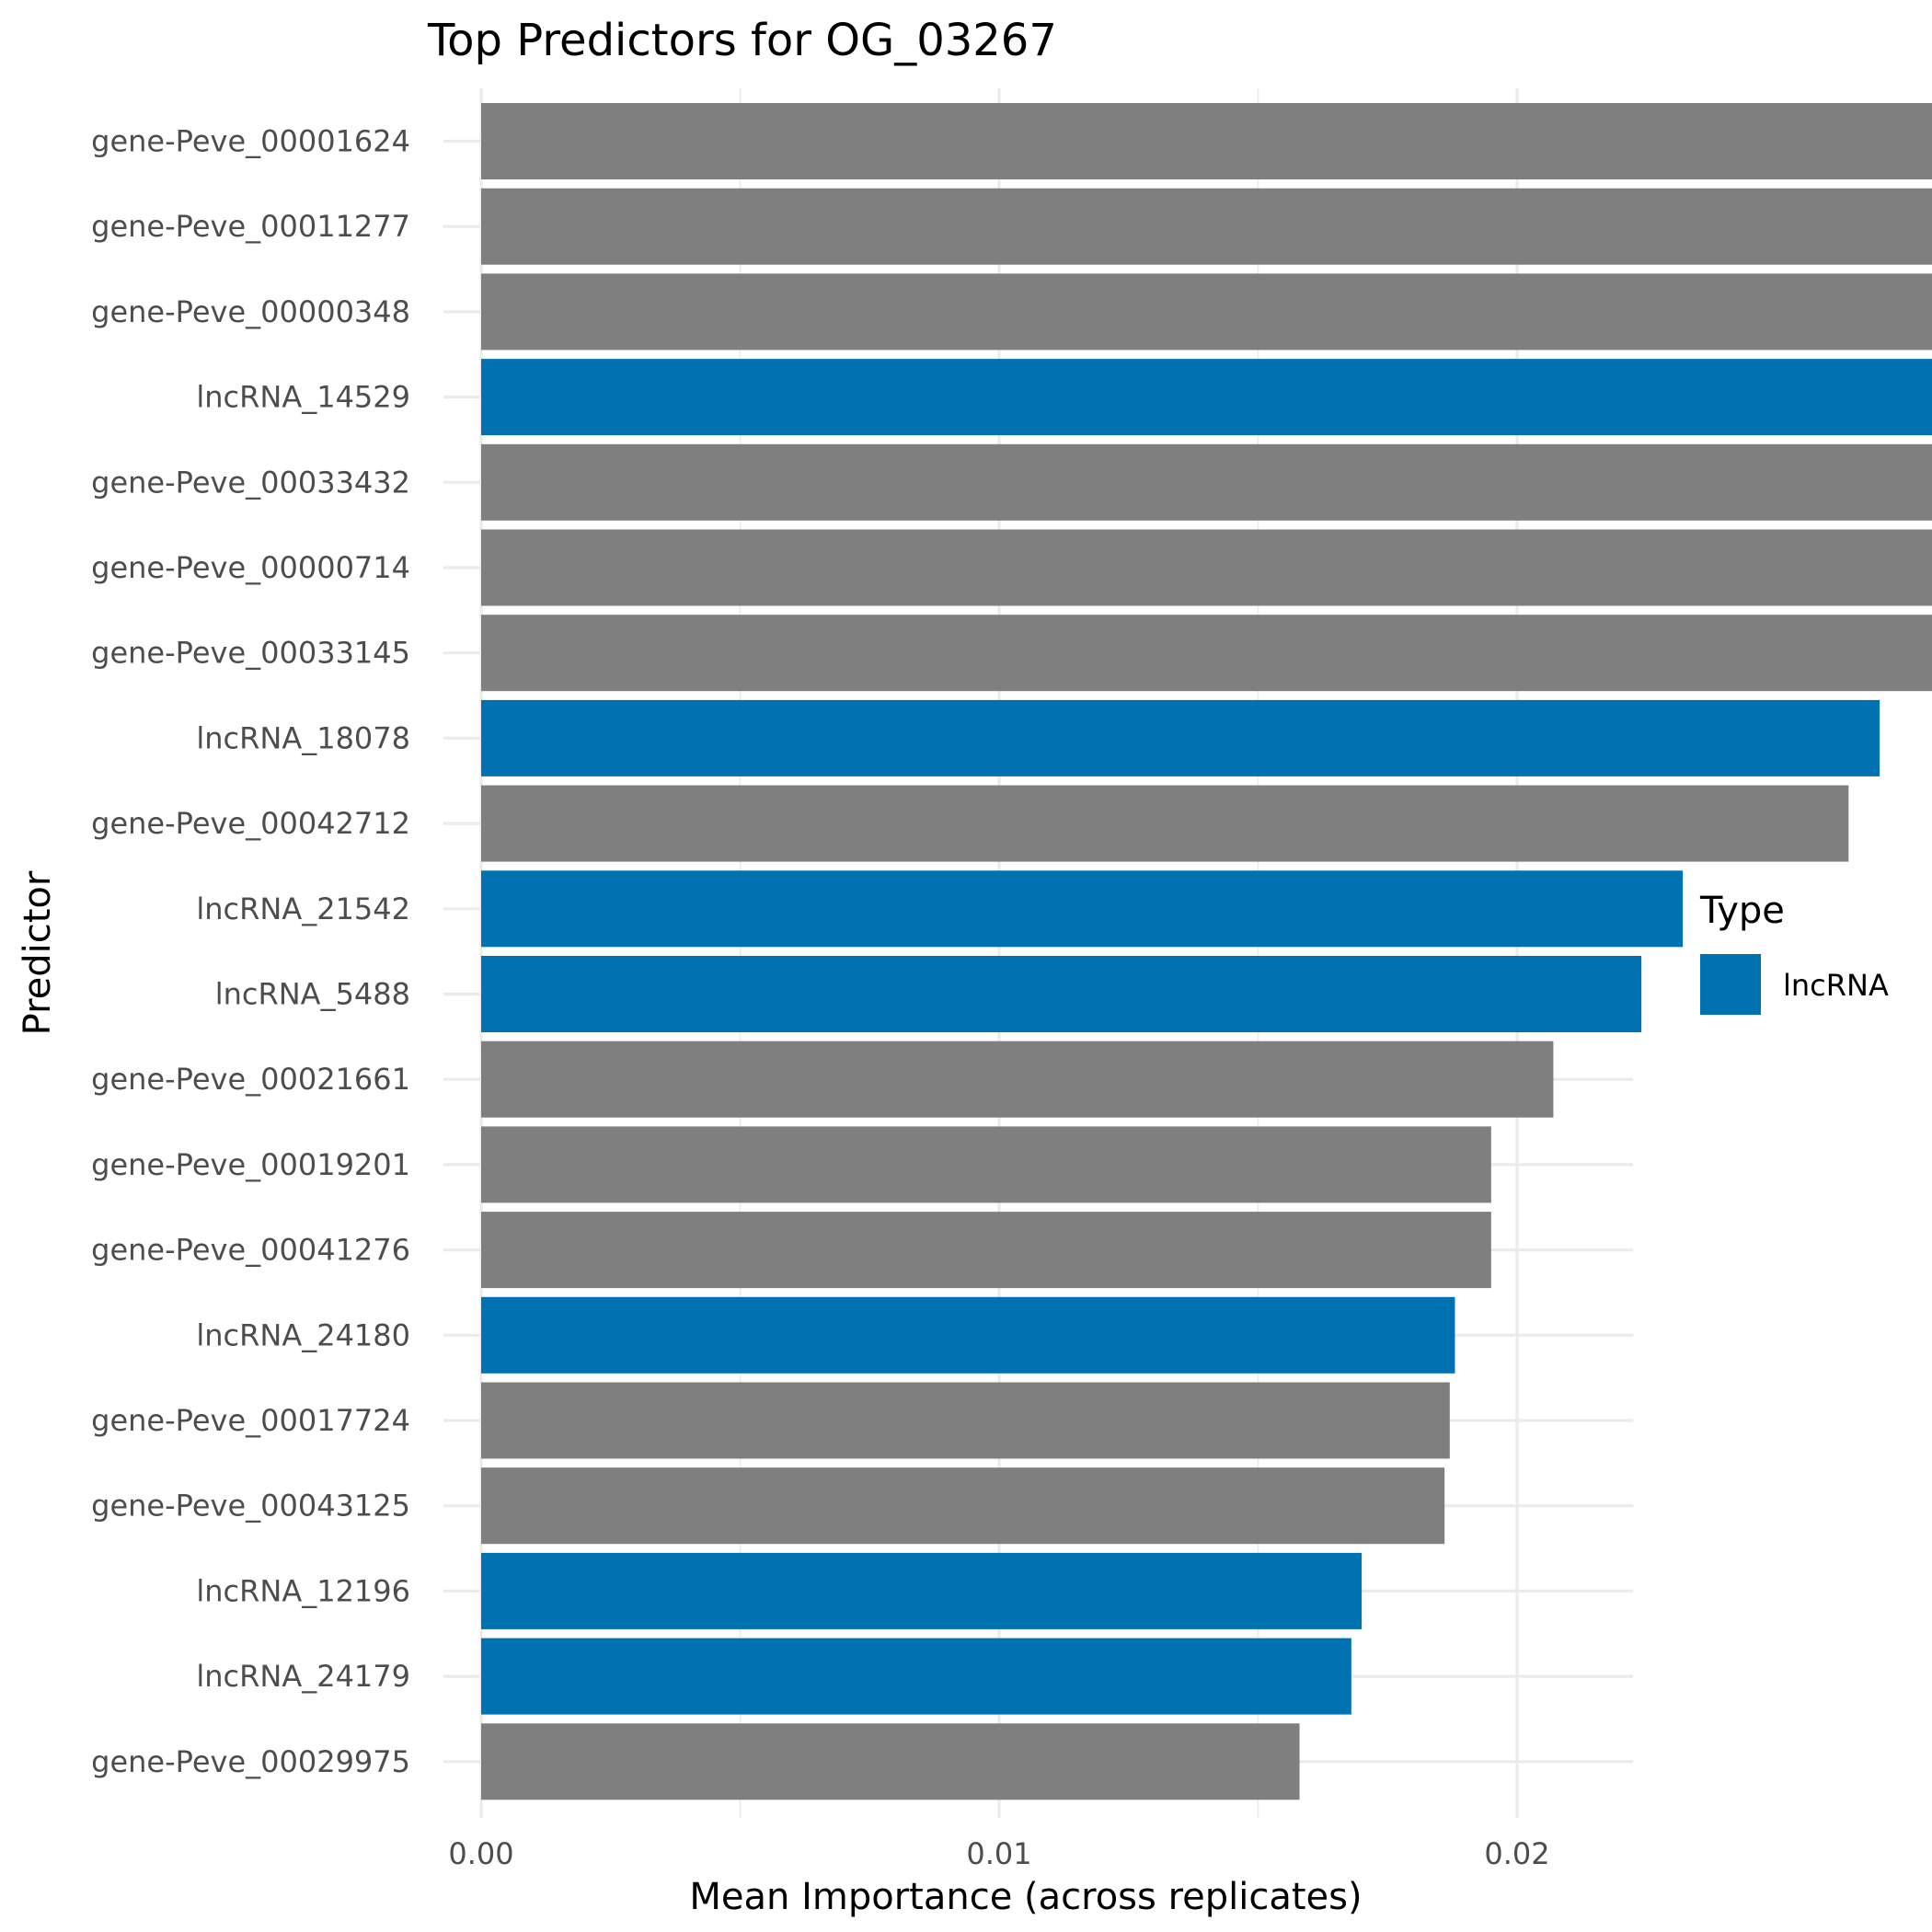  Describe the element at coordinates (251, 567) in the screenshot. I see `y-tick-label: gene-Peve_00000714` at that location.